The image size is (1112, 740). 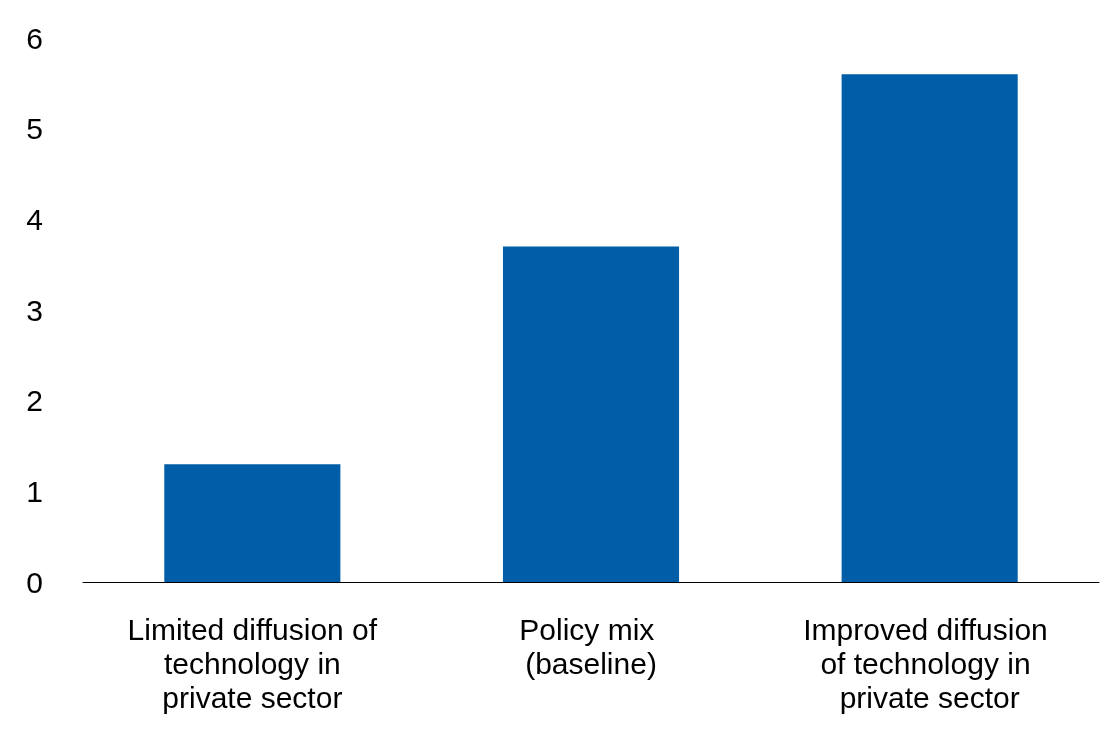 What do you see at coordinates (930, 663) in the screenshot?
I see `x-tick-label: Improved diffusion of technology in private sector` at bounding box center [930, 663].